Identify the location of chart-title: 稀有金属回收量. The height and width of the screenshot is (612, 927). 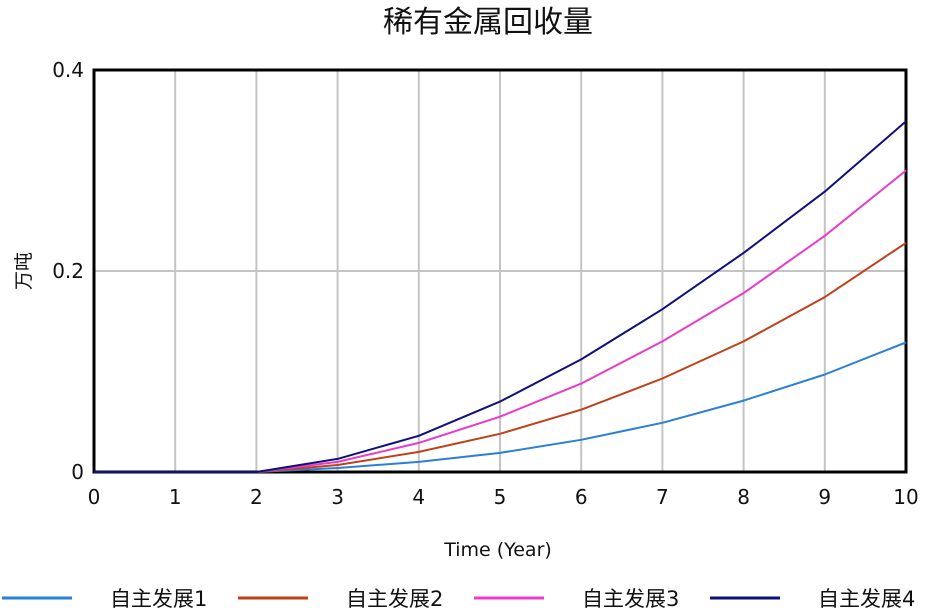
(488, 22).